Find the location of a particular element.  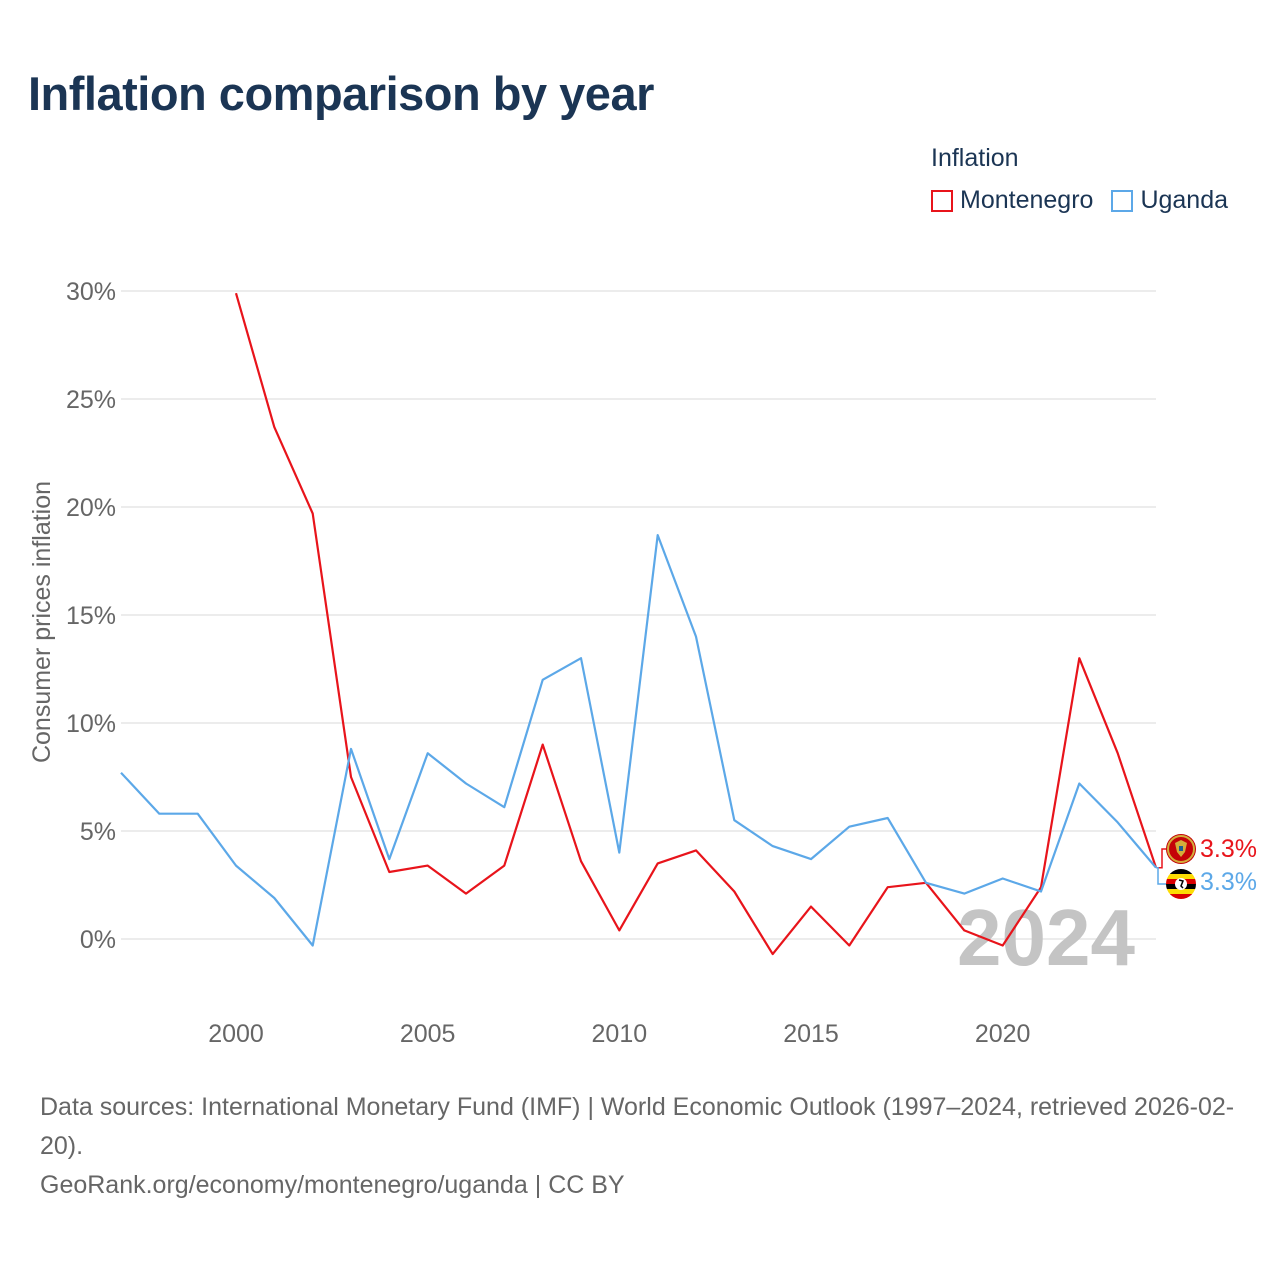

year-watermark: 2024 is located at coordinates (1046, 937).